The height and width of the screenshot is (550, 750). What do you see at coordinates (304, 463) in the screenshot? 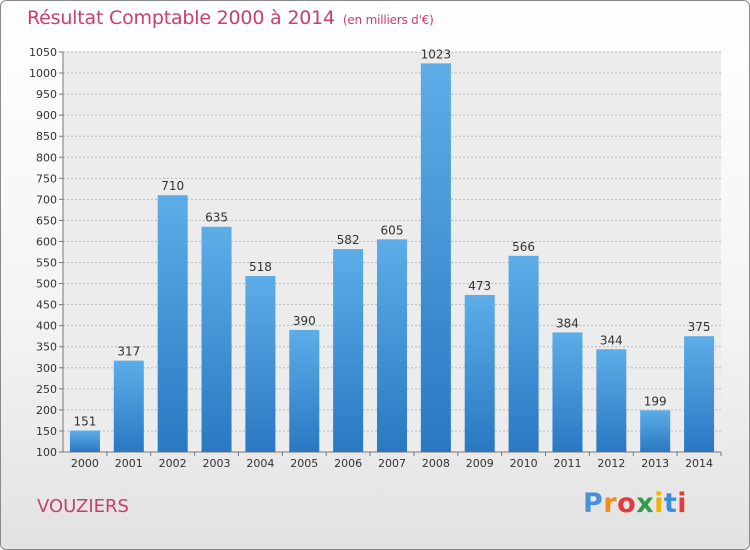
I see `x-tick-label: 2005` at bounding box center [304, 463].